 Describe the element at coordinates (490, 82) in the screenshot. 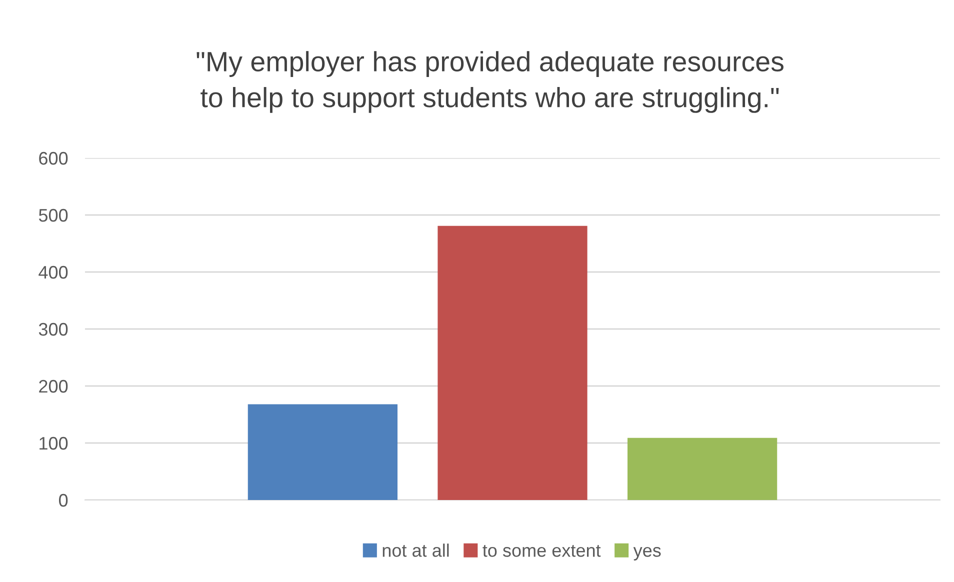

I see `chart-title: "My employer has provided adequate resources to help to support students who are struggling."` at that location.